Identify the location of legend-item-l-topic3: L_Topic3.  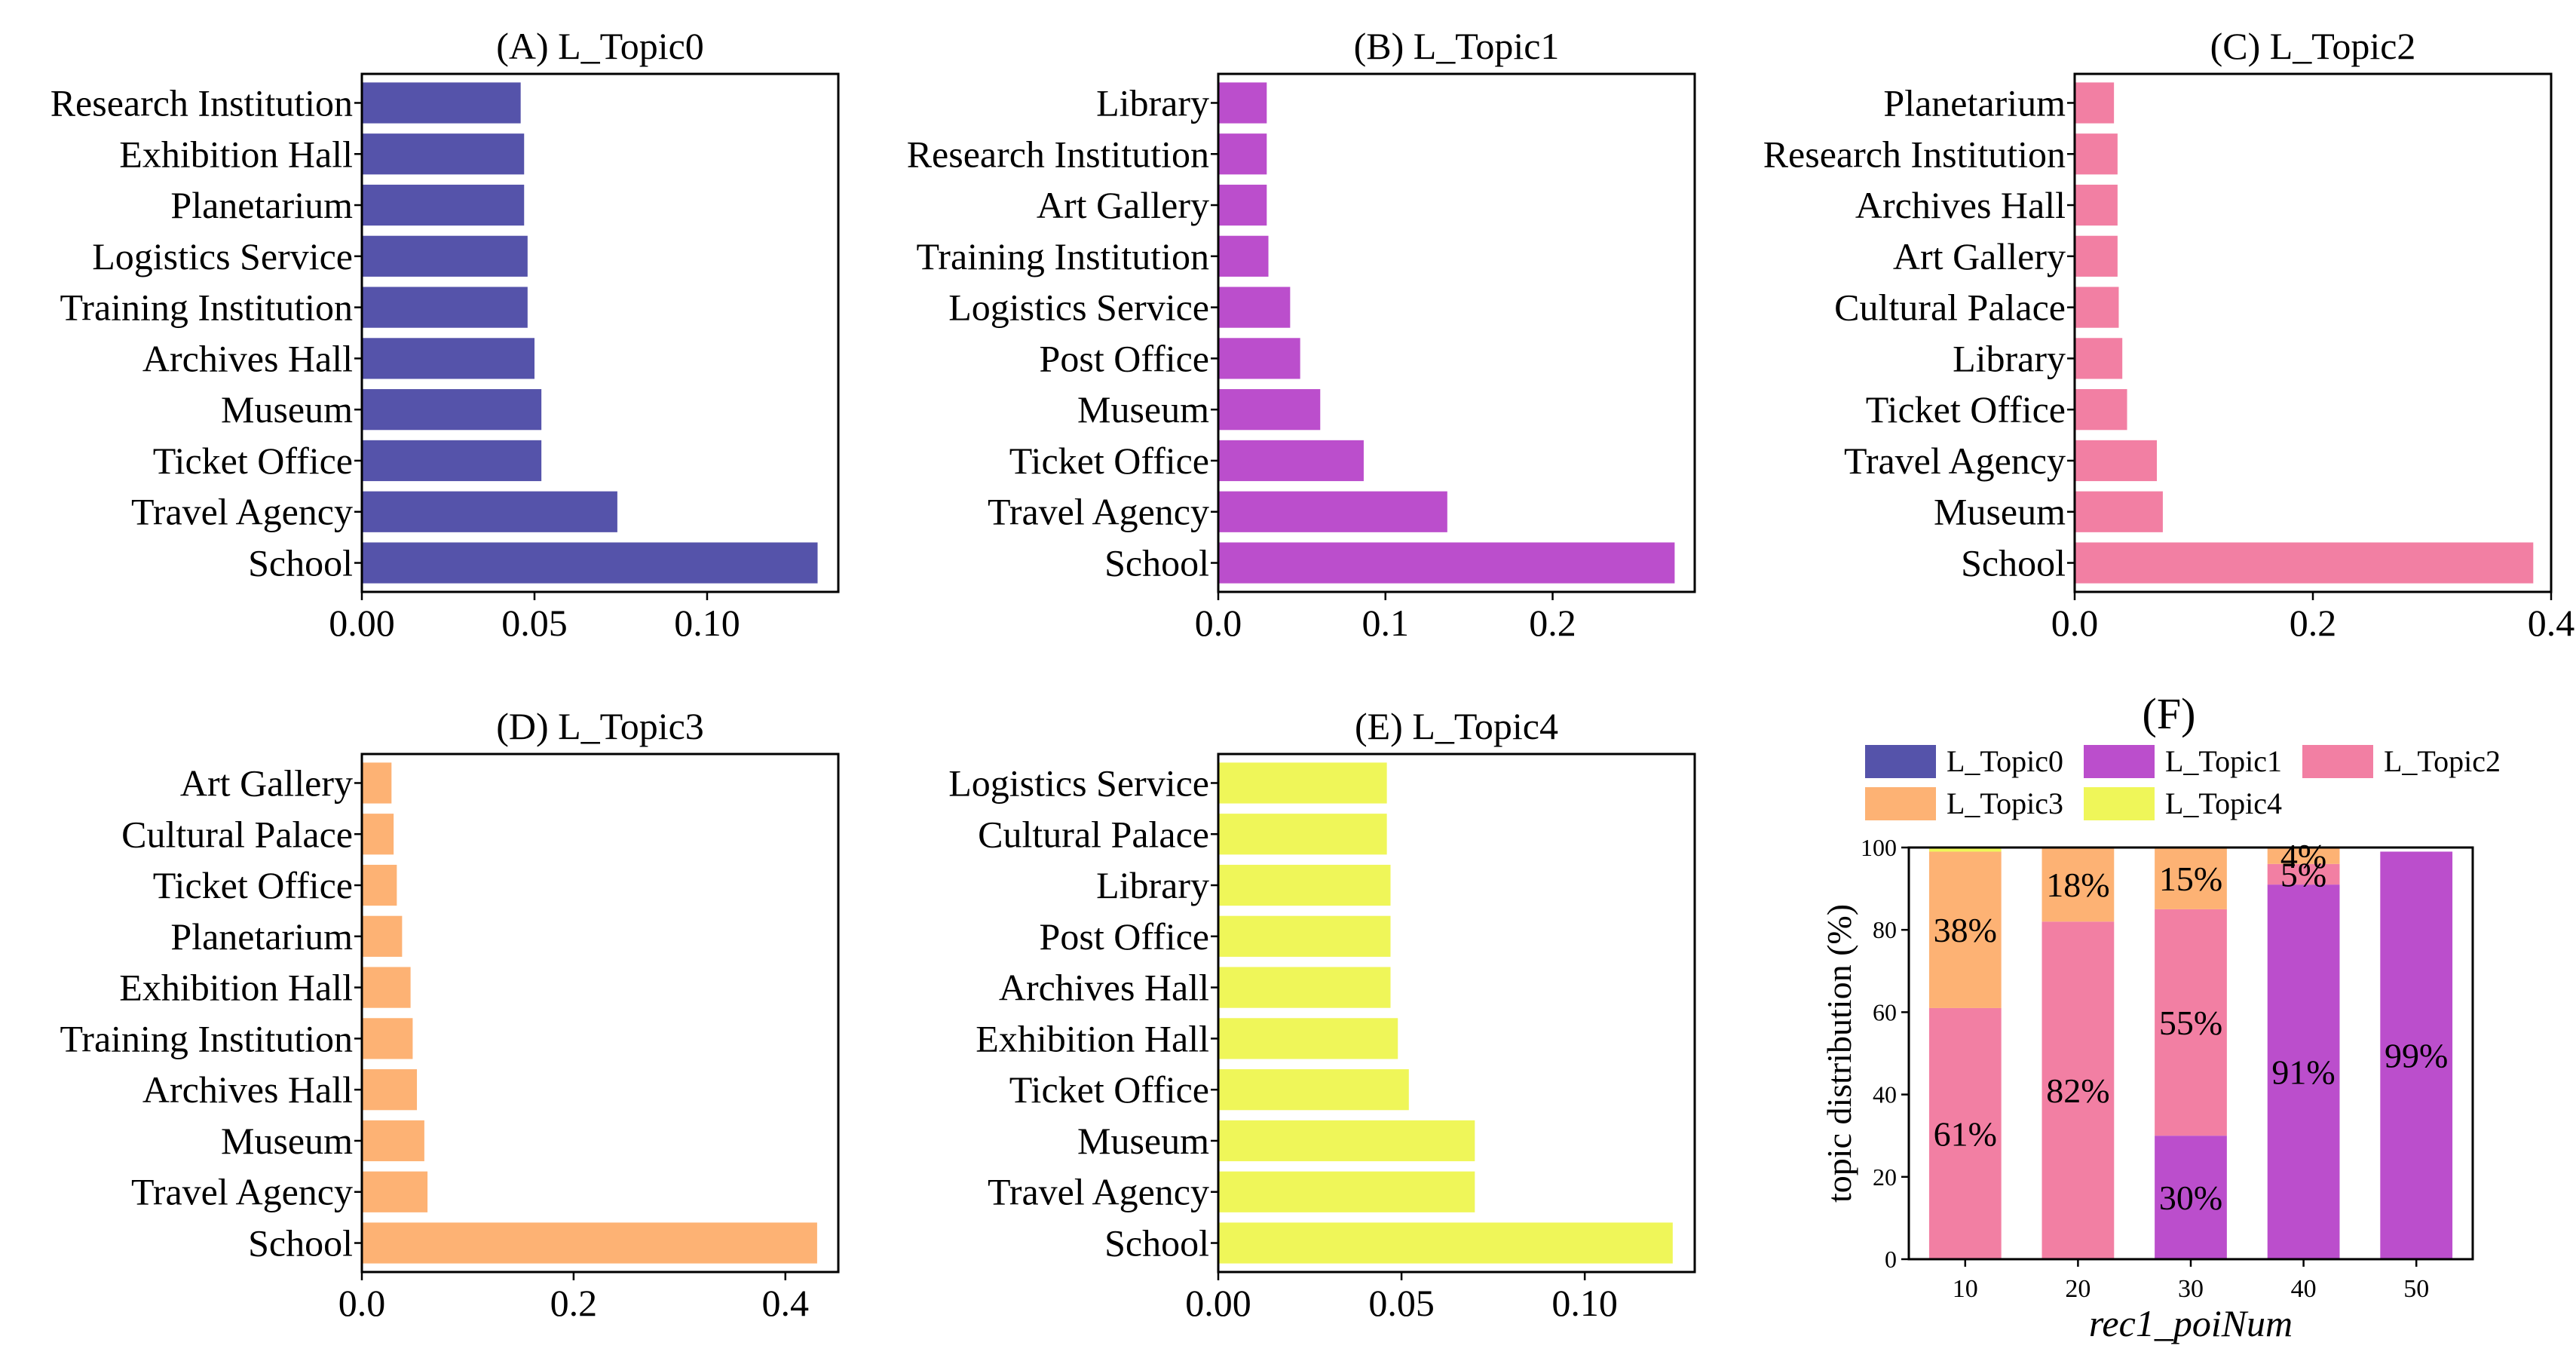
(1964, 803).